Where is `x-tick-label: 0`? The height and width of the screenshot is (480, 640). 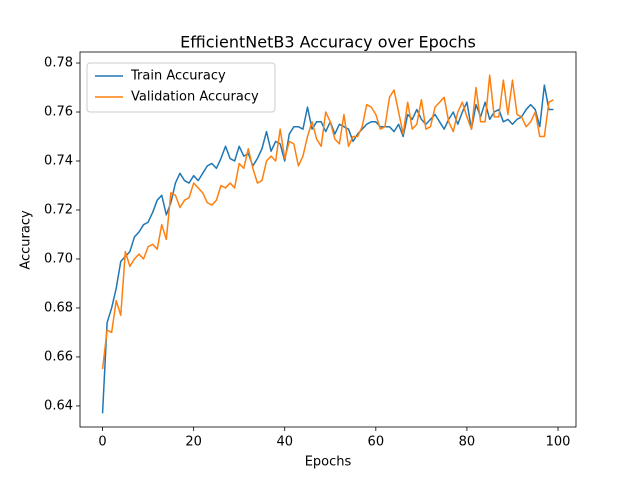
x-tick-label: 0 is located at coordinates (102, 442).